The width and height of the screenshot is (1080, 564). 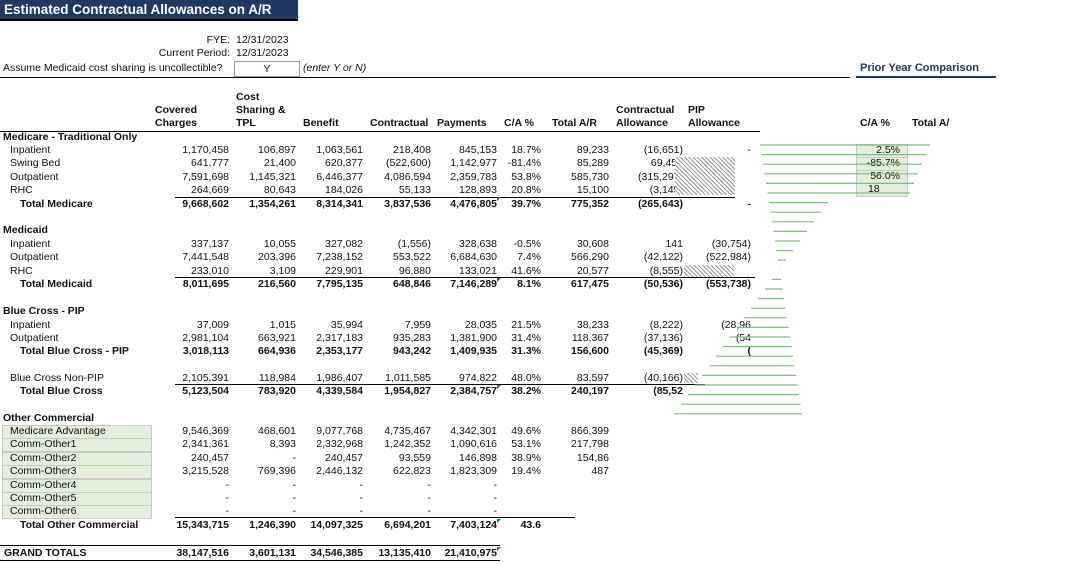 I want to click on value-cell: 4,342,301, so click(x=473, y=431).